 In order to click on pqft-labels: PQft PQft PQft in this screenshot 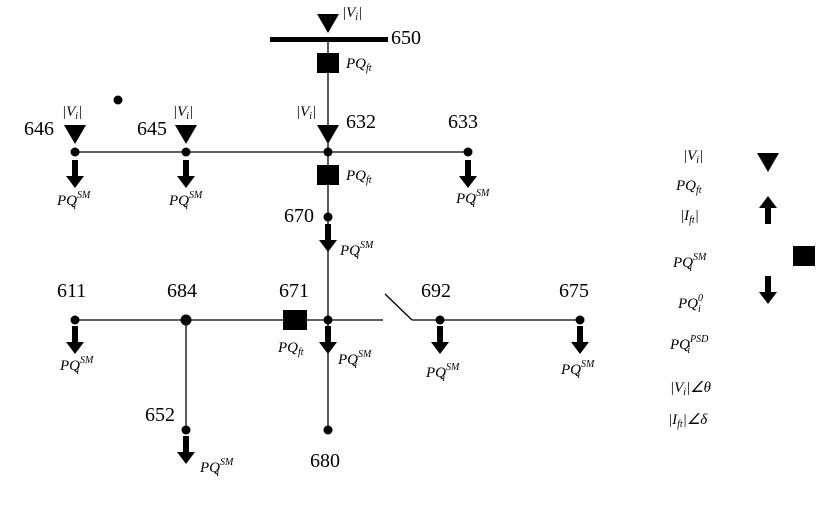, I will do `click(324, 207)`.